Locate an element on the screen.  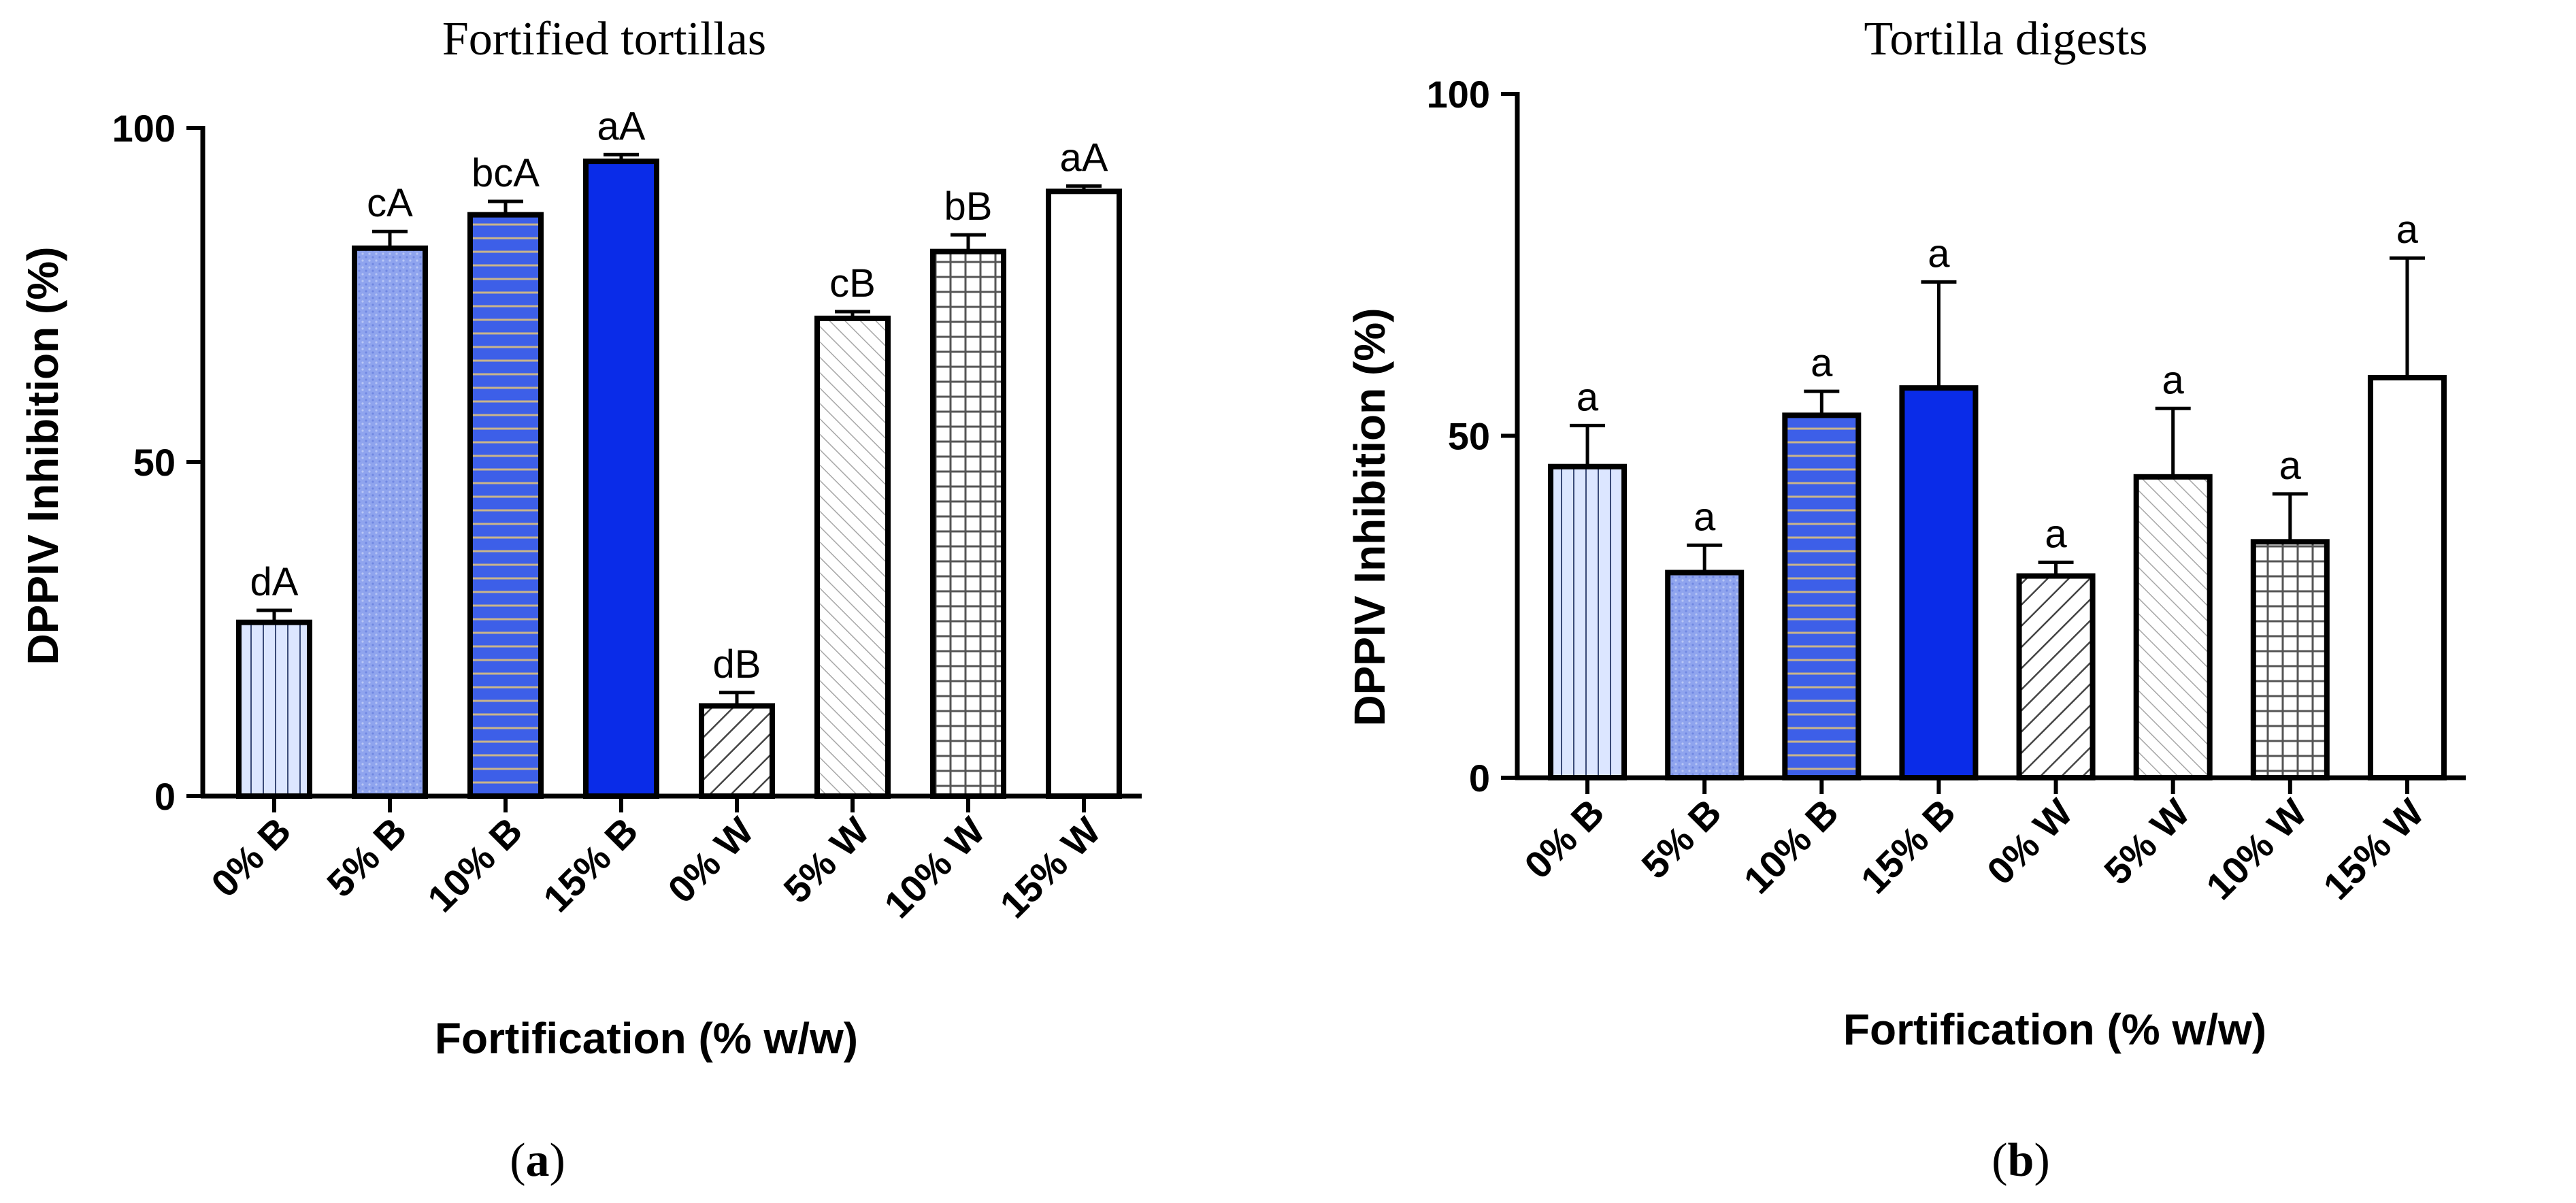
panel-a-y-axis-label: DPPIV Inhibition (%) is located at coordinates (43, 456).